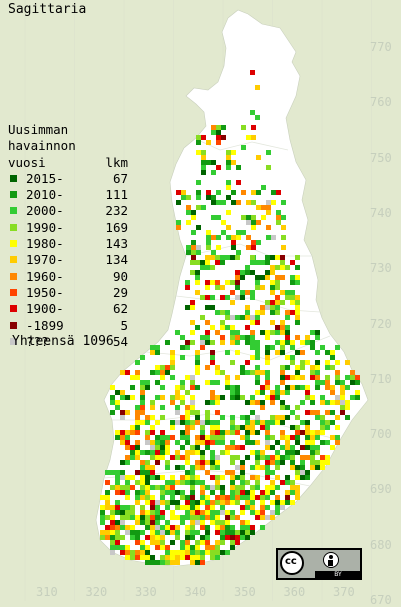 This screenshot has width=401, height=607. I want to click on attribution-icon, so click(331, 560).